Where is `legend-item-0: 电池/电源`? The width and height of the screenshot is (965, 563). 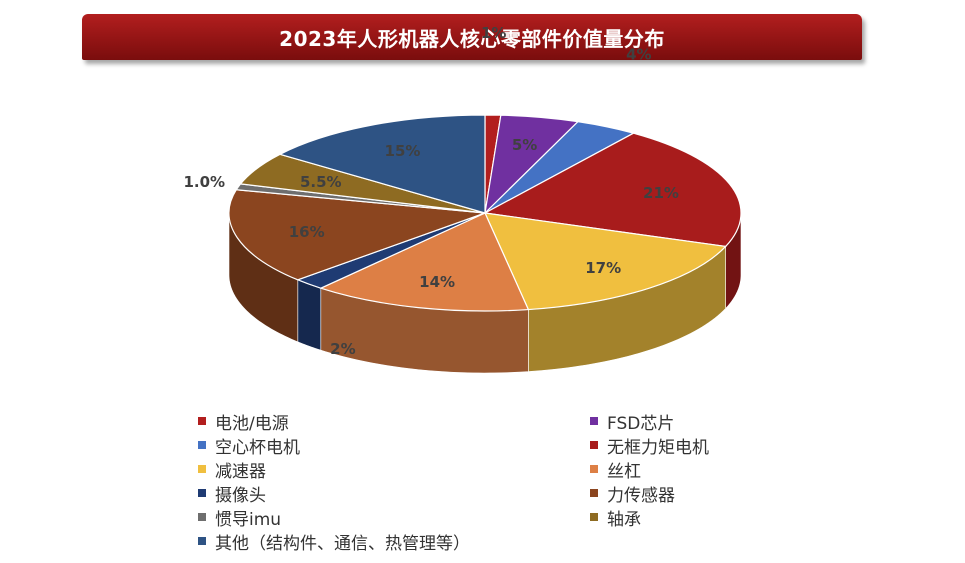 legend-item-0: 电池/电源 is located at coordinates (243, 422).